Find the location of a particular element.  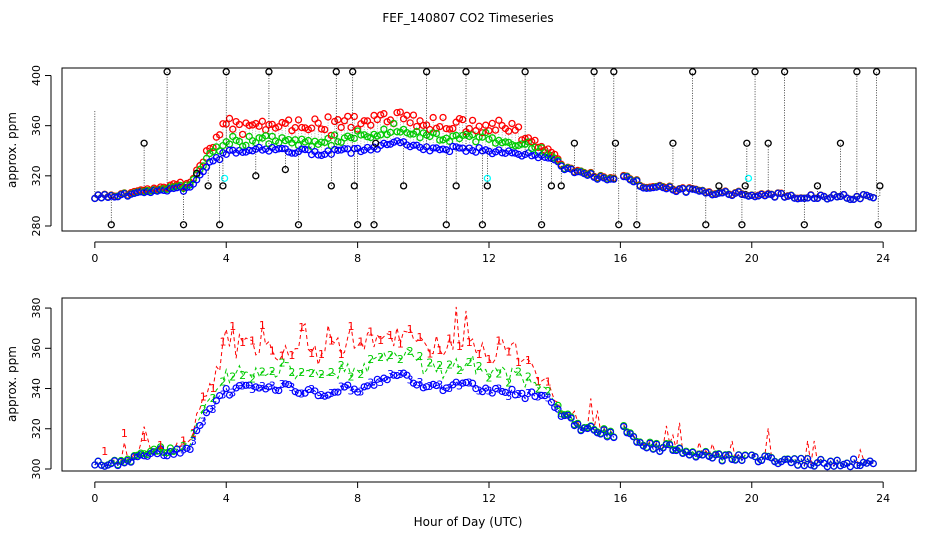

top-x-tick-label: 0 is located at coordinates (94, 258).